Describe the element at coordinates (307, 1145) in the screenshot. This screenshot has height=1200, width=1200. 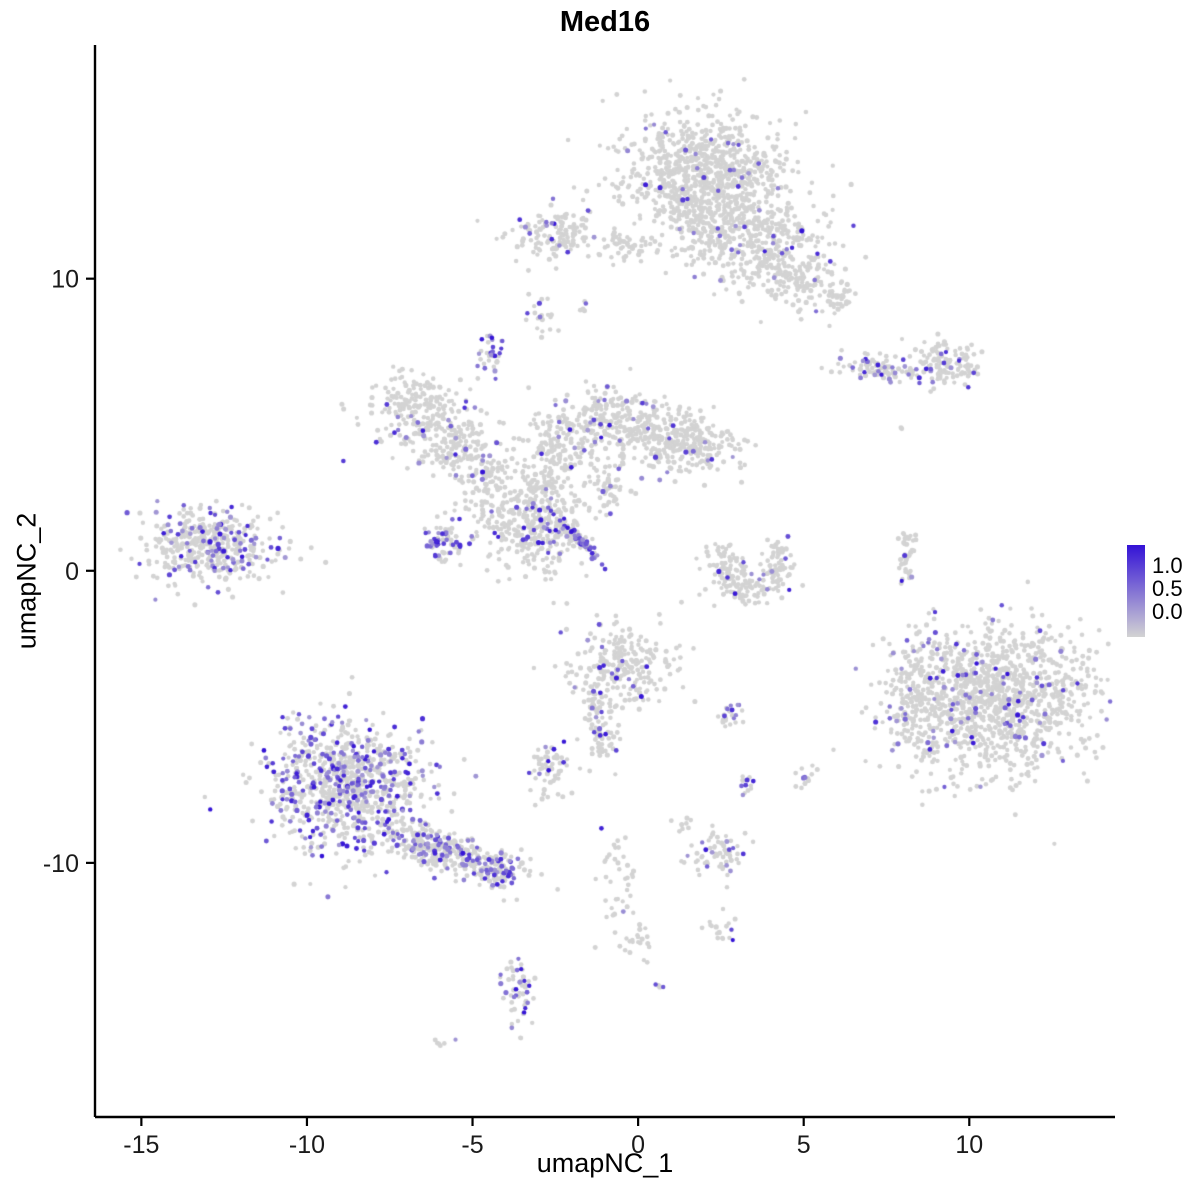
I see `x-tick-label: -10` at that location.